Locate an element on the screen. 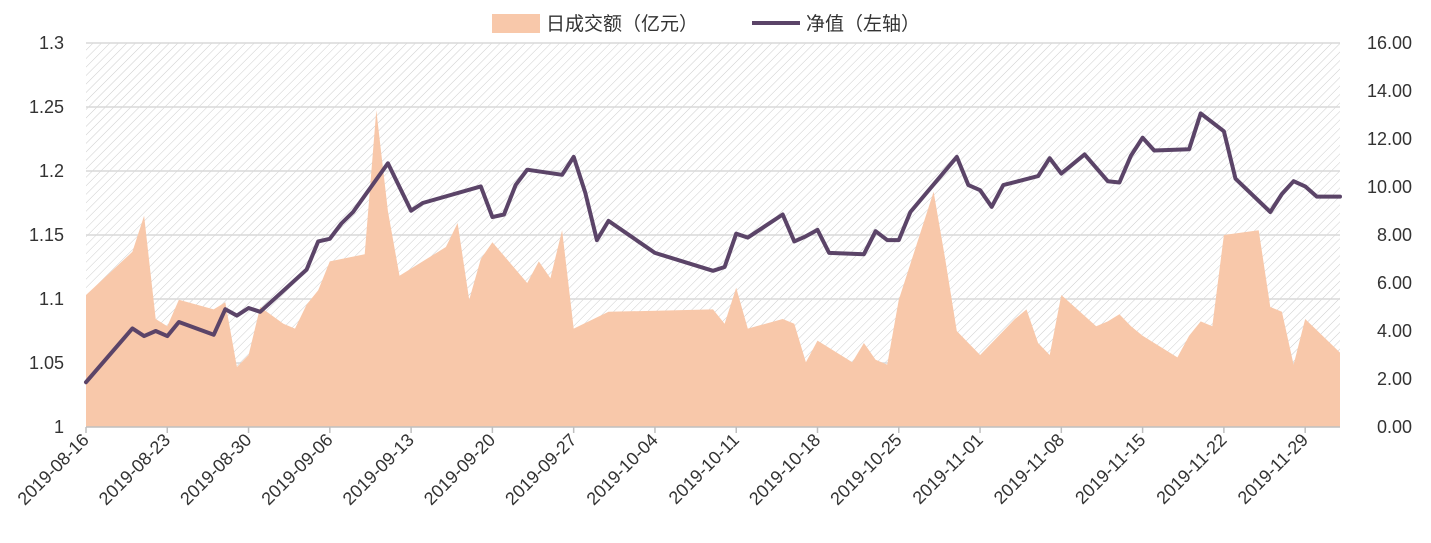 The height and width of the screenshot is (543, 1431). x-tick-label: 2019-10-18 is located at coordinates (784, 469).